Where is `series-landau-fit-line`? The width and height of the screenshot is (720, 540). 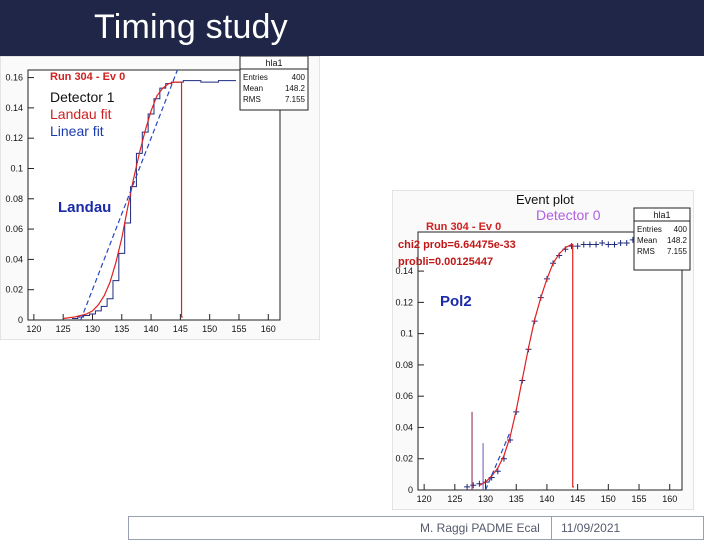
series-landau-fit-line is located at coordinates (123, 200).